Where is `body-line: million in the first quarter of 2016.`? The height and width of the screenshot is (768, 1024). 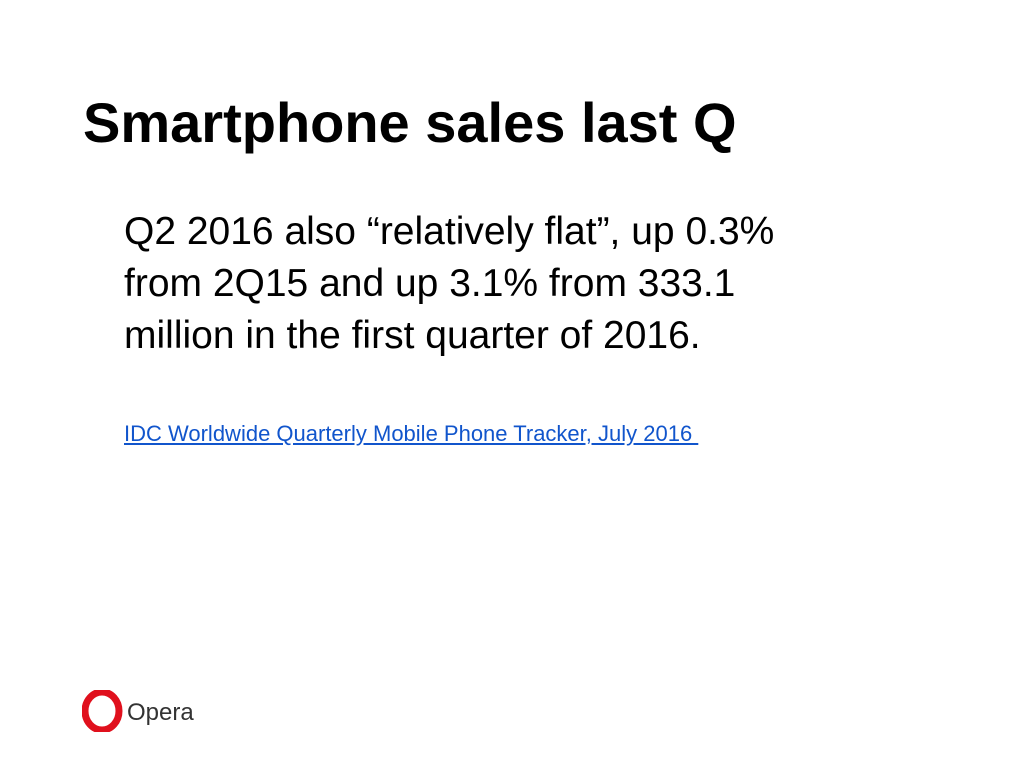 body-line: million in the first quarter of 2016. is located at coordinates (412, 335).